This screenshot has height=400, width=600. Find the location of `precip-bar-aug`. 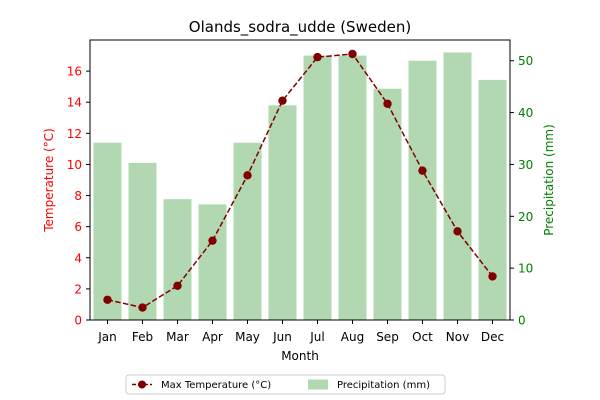

precip-bar-aug is located at coordinates (352, 188).